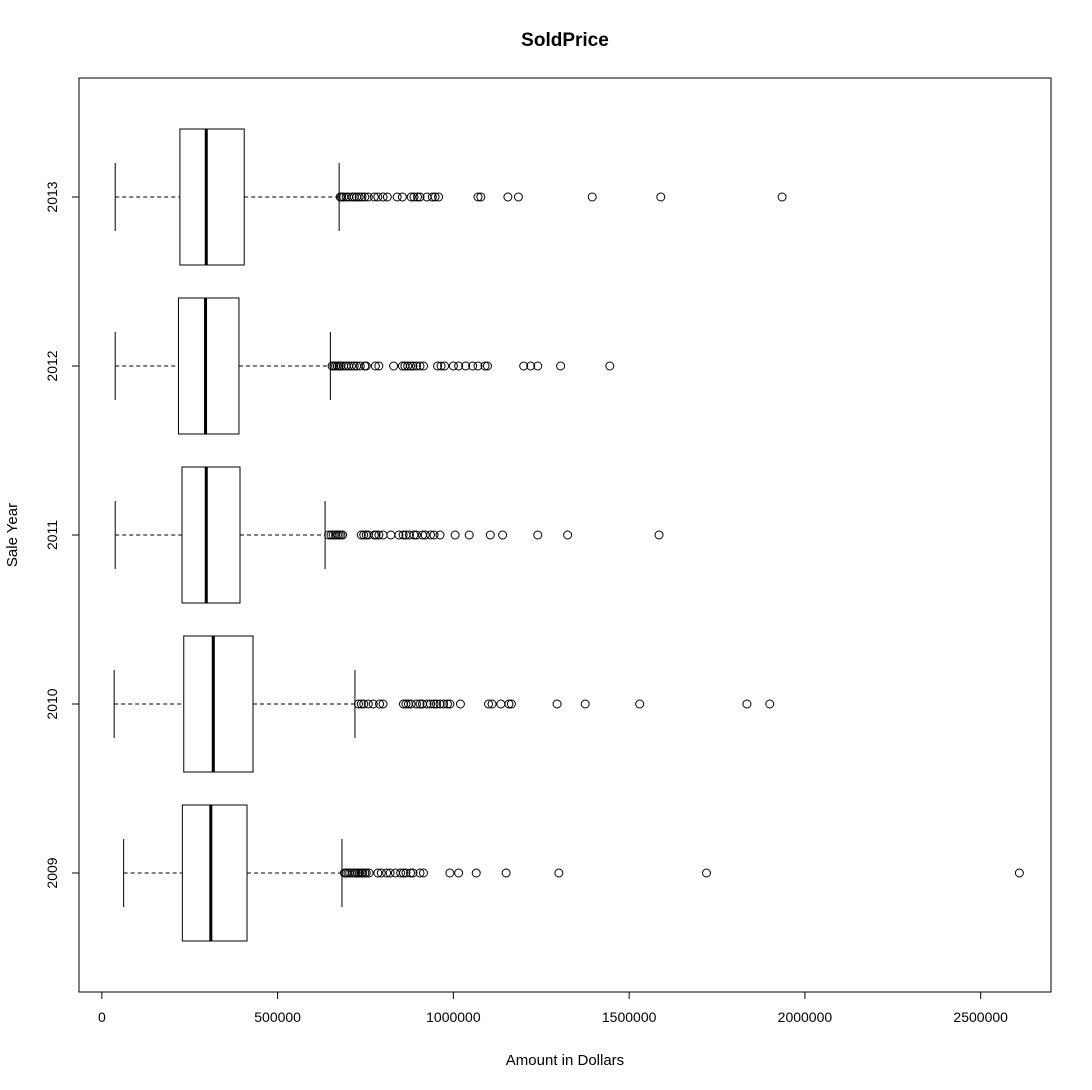 The image size is (1092, 1090). What do you see at coordinates (52, 703) in the screenshot?
I see `y-tick-label: 2010` at bounding box center [52, 703].